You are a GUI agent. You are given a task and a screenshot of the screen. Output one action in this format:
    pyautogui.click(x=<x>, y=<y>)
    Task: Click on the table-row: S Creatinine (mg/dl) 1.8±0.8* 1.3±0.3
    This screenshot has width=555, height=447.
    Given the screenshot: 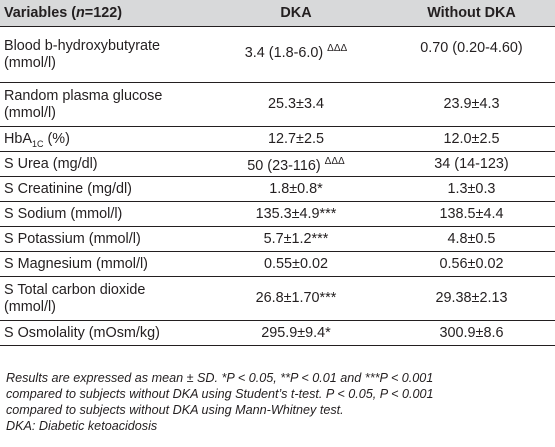 What is the action you would take?
    pyautogui.click(x=277, y=189)
    